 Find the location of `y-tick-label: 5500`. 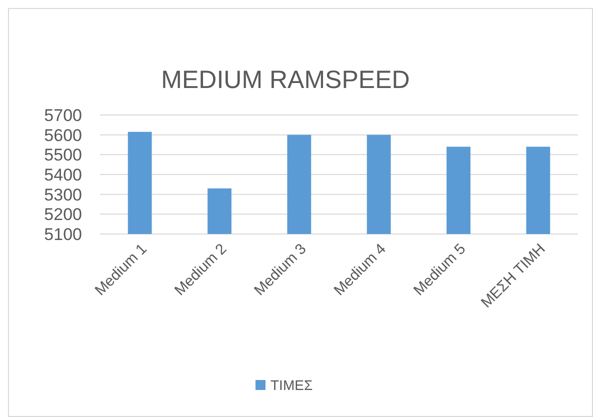

y-tick-label: 5500 is located at coordinates (63, 155).